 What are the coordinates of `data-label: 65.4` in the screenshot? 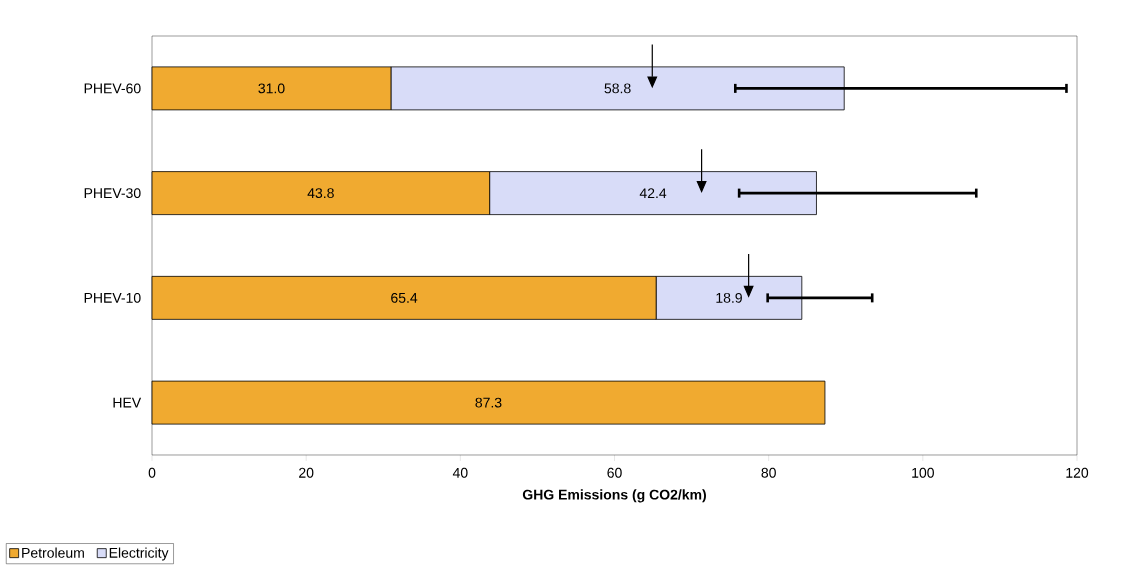 It's located at (404, 297).